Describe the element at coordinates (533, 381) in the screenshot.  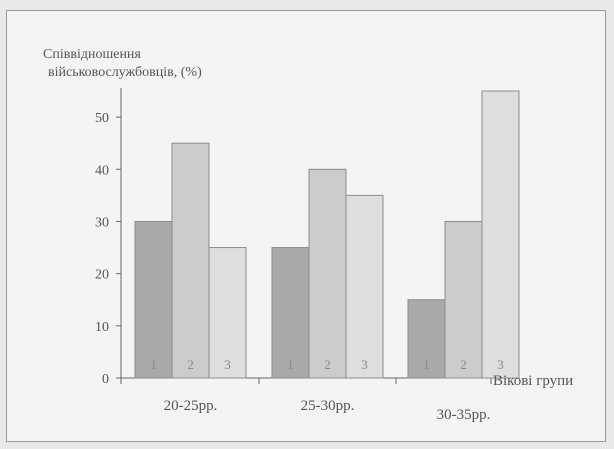
I see `x-axis-label: Вікові групи` at that location.